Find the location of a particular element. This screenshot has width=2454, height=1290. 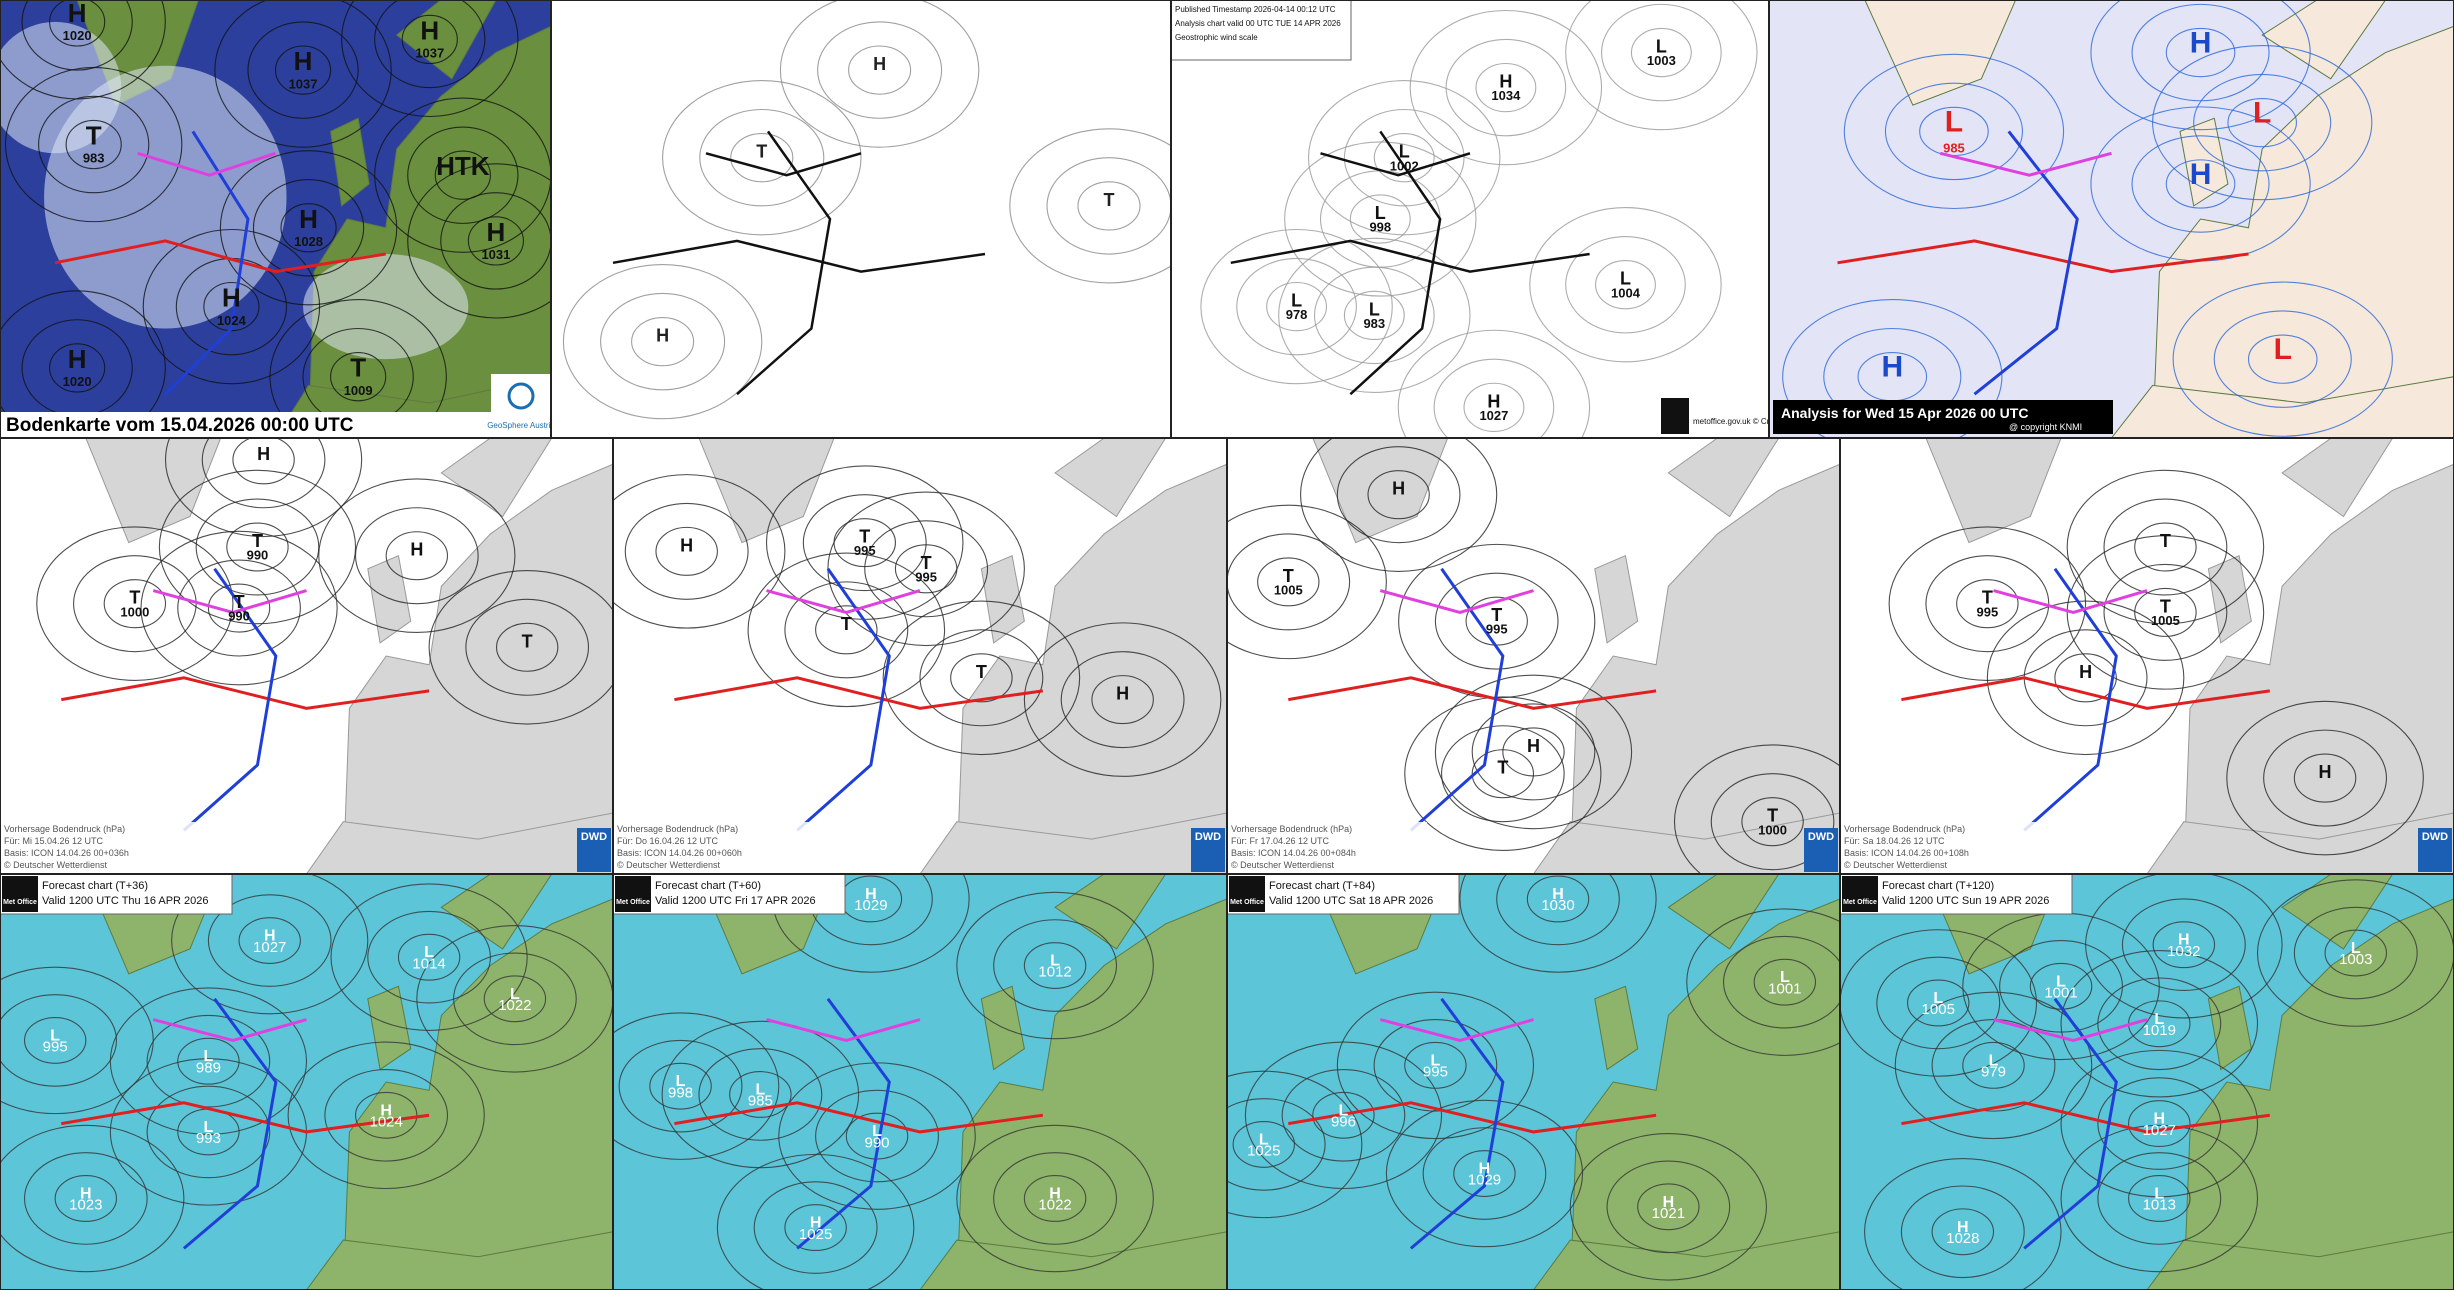

pressure-value: 995 is located at coordinates (1988, 611).